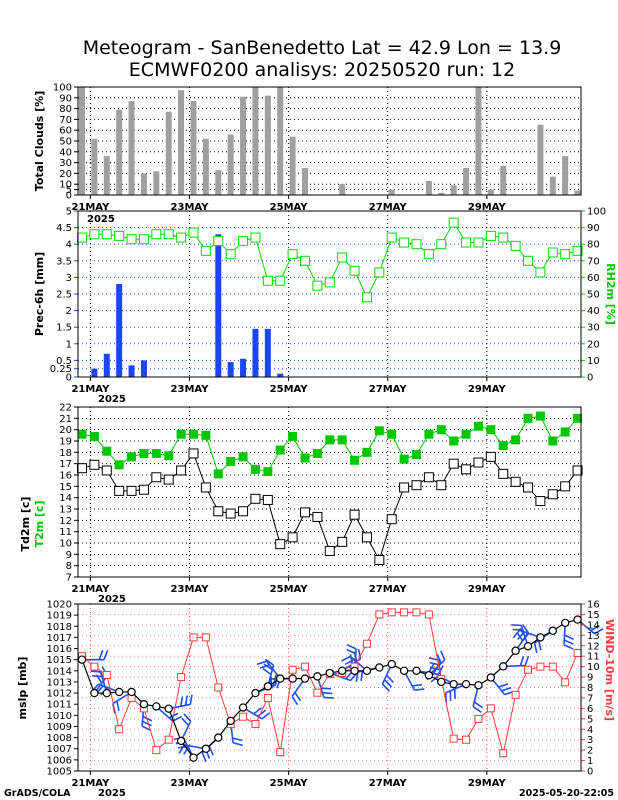  I want to click on y-tick-label: 1018, so click(59, 627).